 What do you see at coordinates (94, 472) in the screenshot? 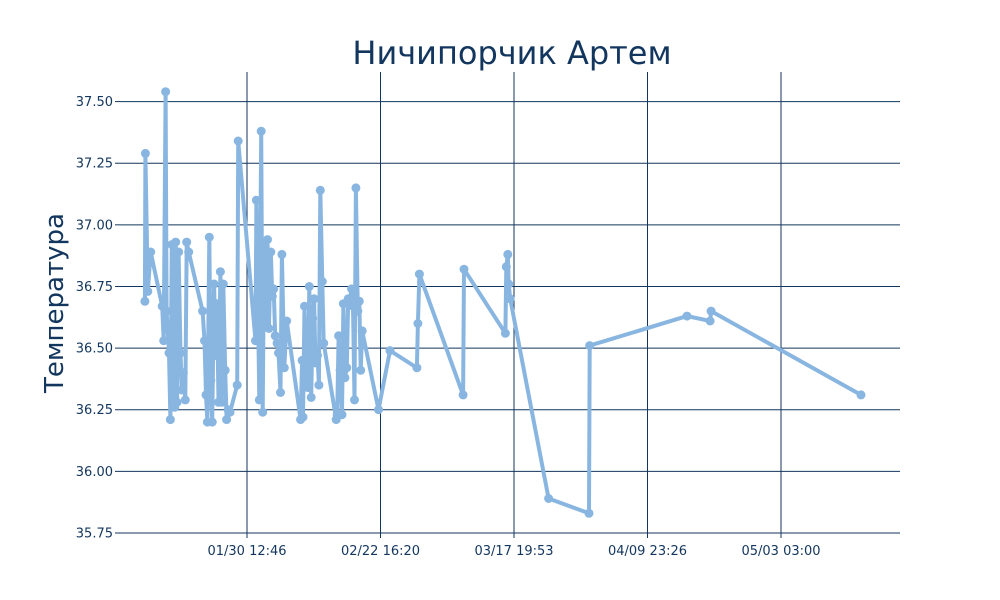
I see `y-tick-label: 36.00` at bounding box center [94, 472].